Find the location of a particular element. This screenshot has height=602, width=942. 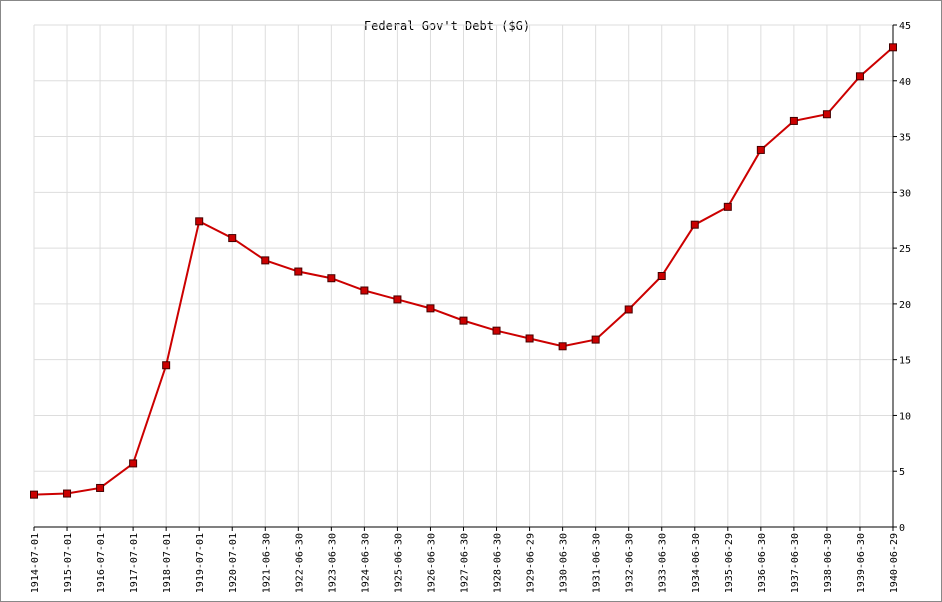

y-tick-label: 35 is located at coordinates (905, 138).